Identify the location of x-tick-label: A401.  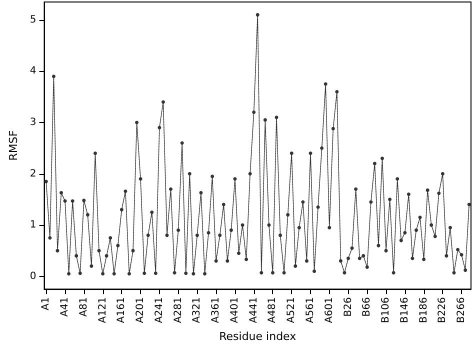
(234, 310).